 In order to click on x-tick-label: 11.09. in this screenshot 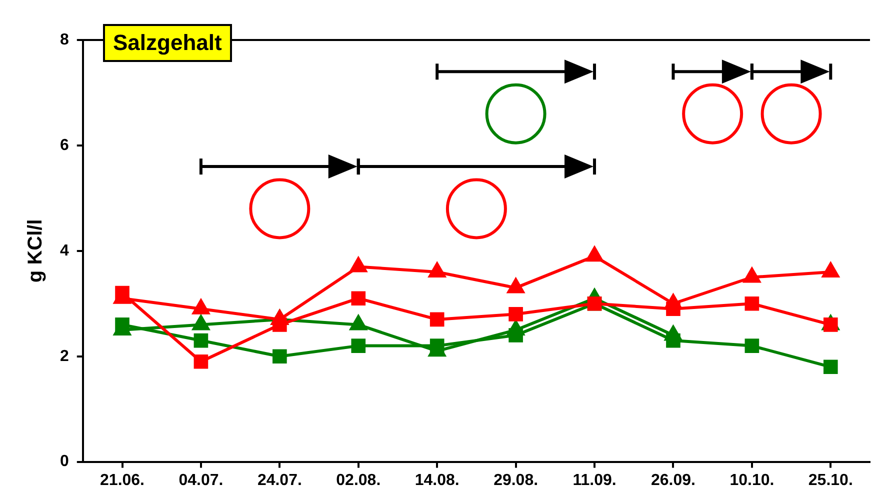, I will do `click(594, 480)`.